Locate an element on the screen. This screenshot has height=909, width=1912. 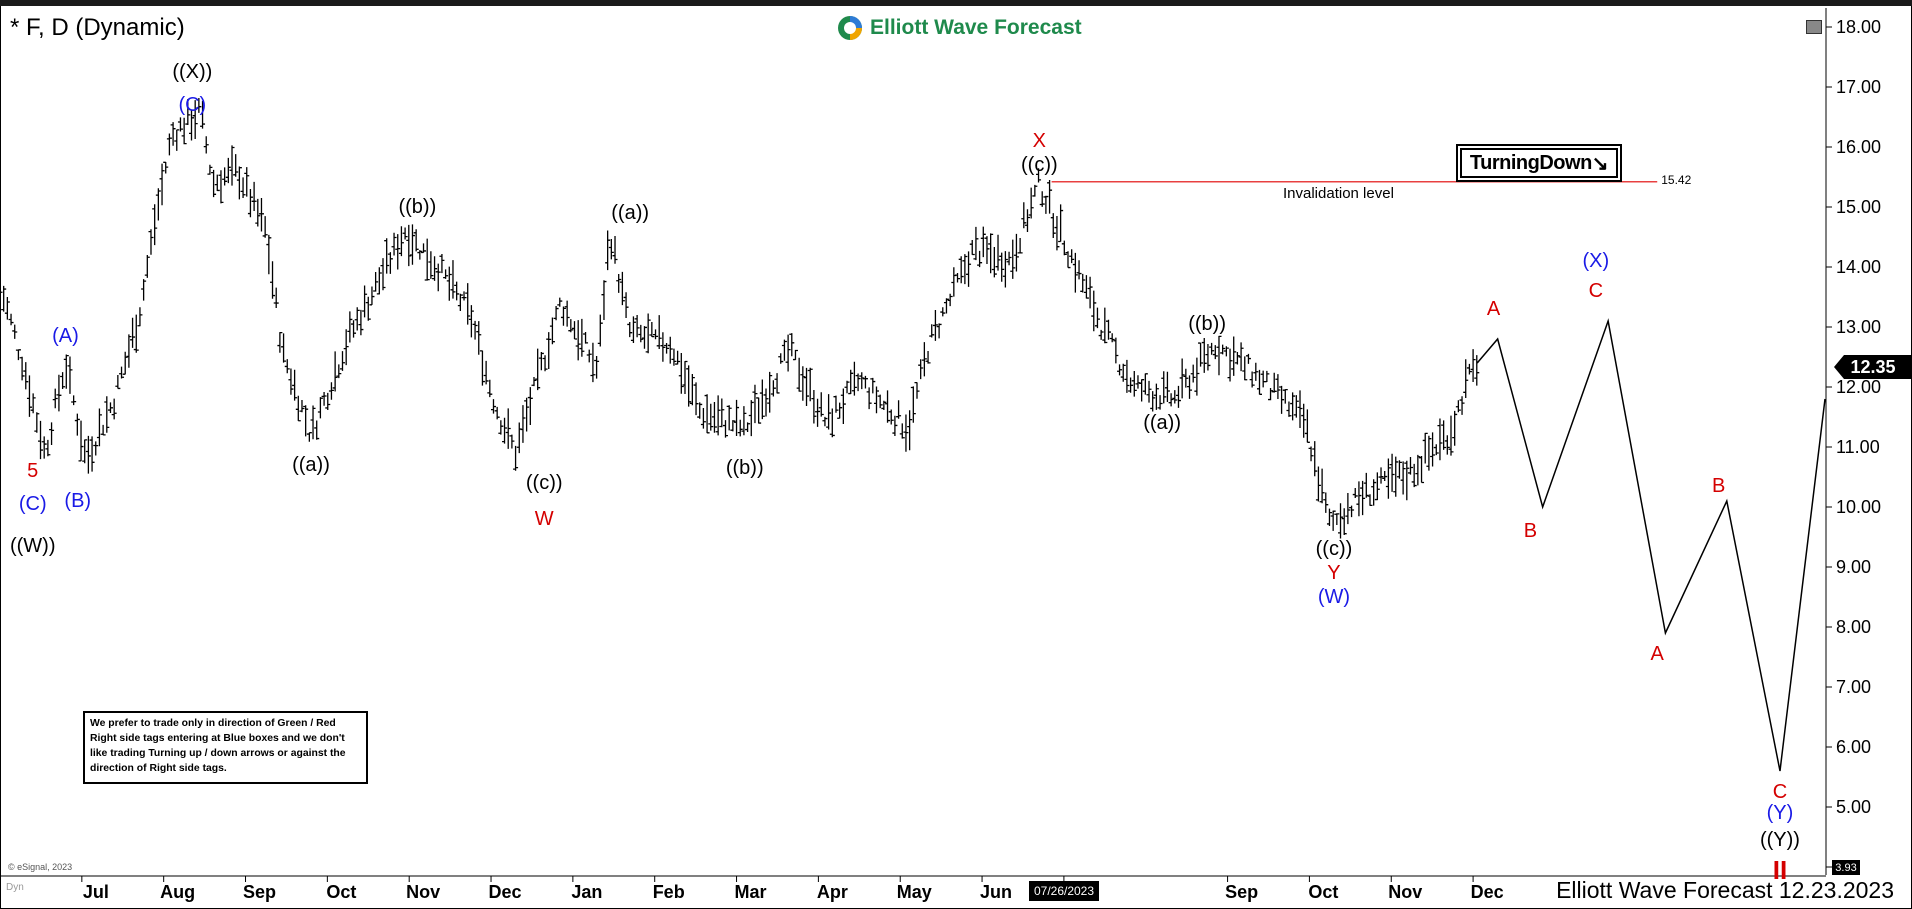
brand-name: Elliott Wave Forecast is located at coordinates (976, 27).